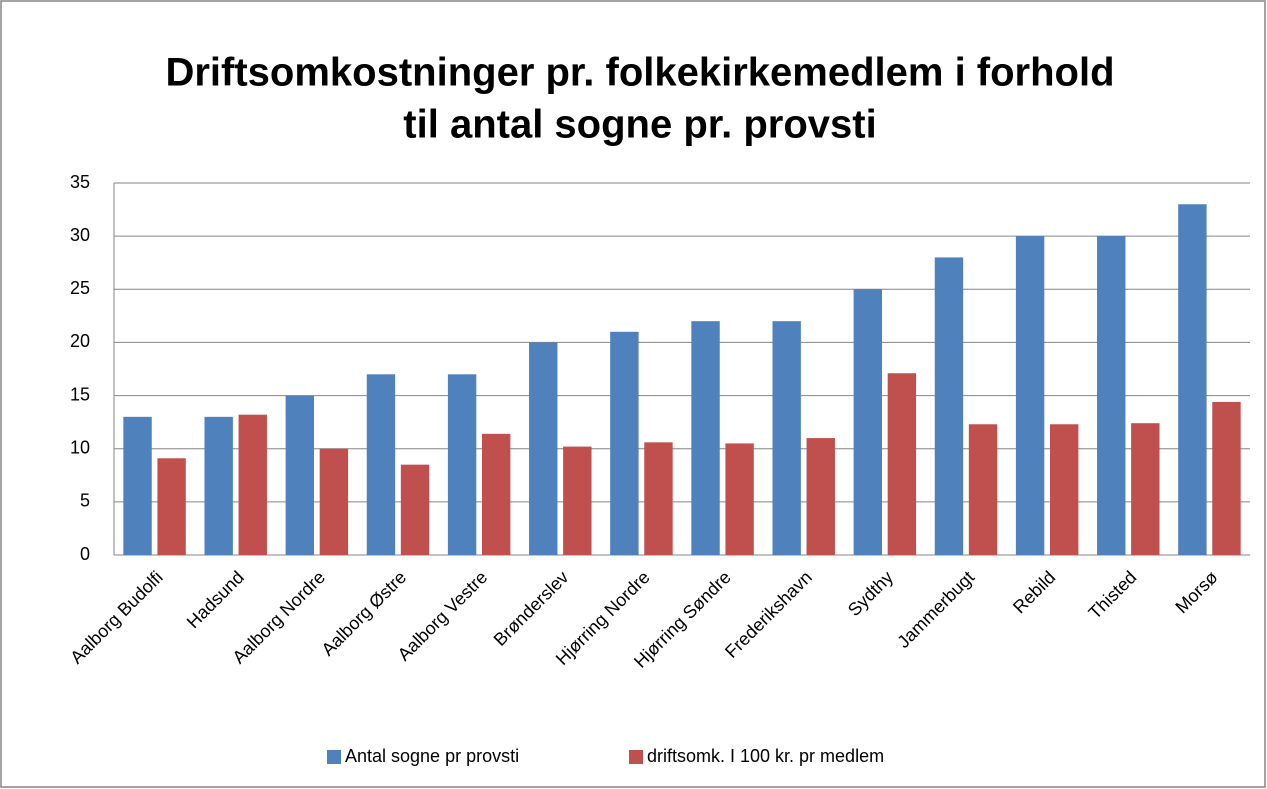 The width and height of the screenshot is (1267, 789). What do you see at coordinates (765, 756) in the screenshot?
I see `legend-label: driftsomk. I 100 kr. pr medlem` at bounding box center [765, 756].